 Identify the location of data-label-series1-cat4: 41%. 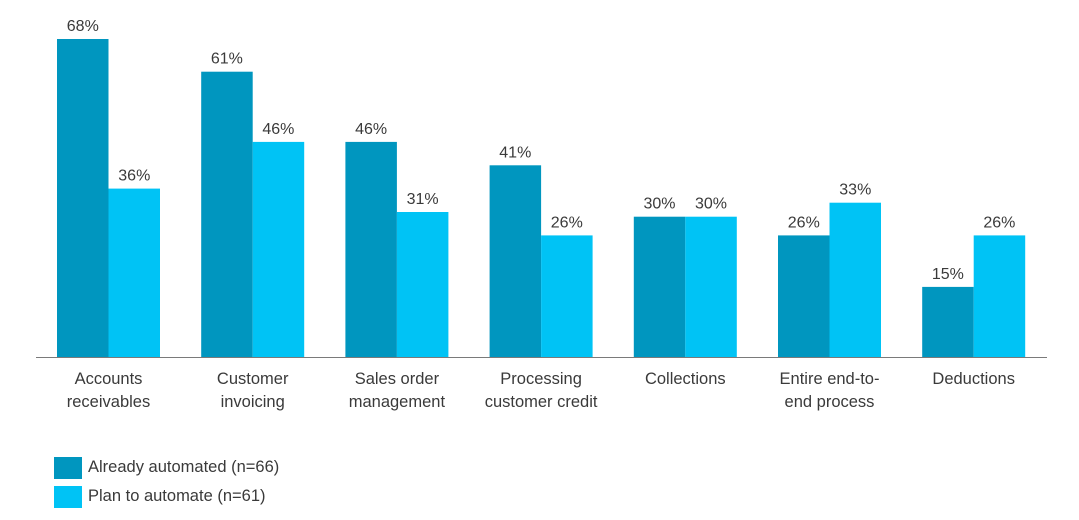
(515, 152).